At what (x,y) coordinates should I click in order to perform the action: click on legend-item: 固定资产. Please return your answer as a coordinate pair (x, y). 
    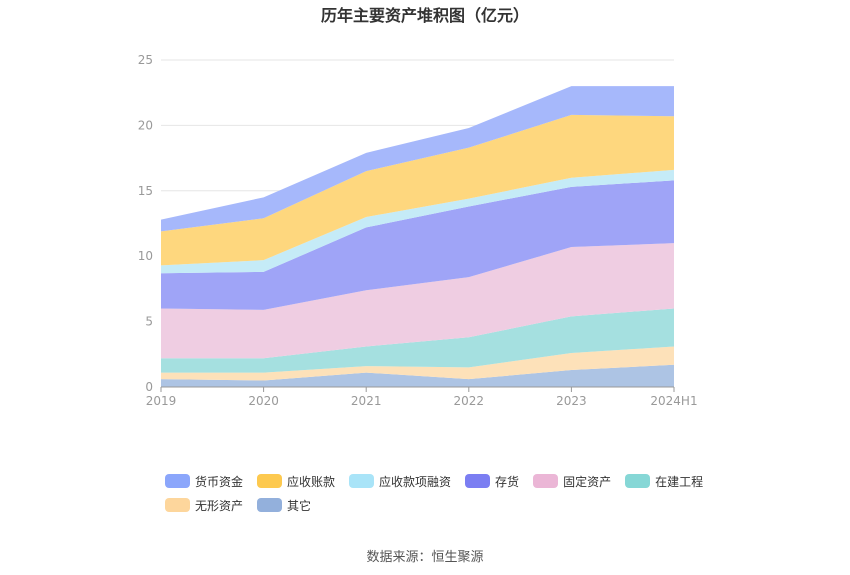
    Looking at the image, I should click on (572, 481).